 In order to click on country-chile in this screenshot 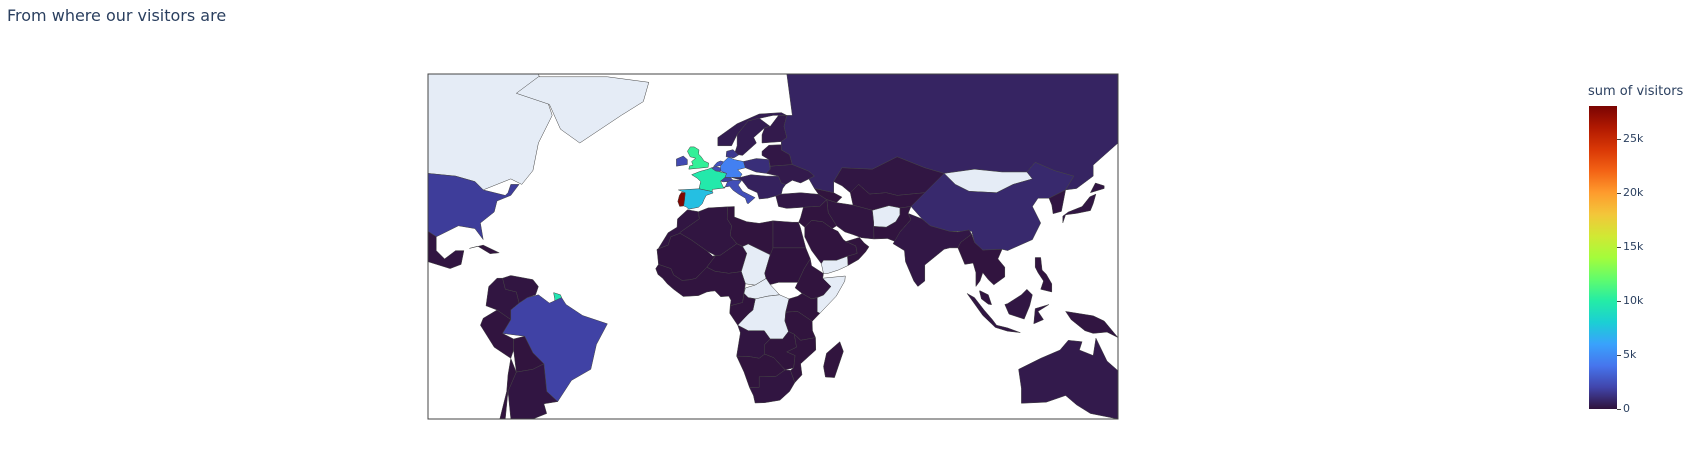, I will do `click(508, 388)`.